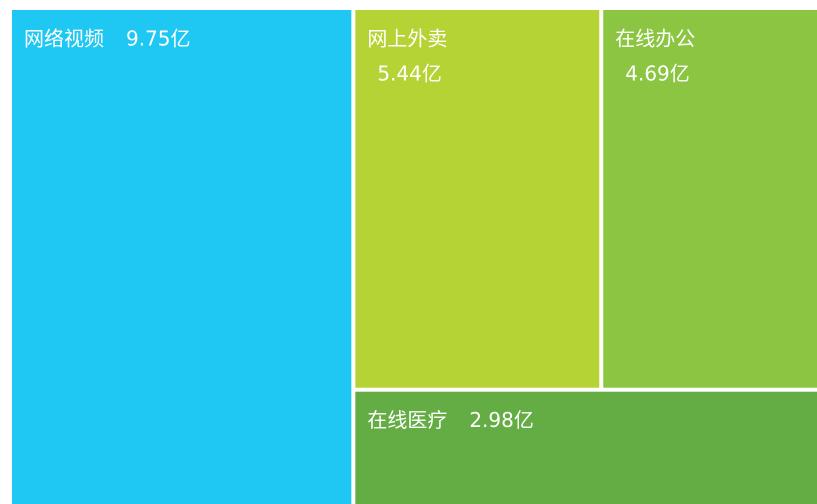  What do you see at coordinates (407, 420) in the screenshot?
I see `cell-name: 在线医疗` at bounding box center [407, 420].